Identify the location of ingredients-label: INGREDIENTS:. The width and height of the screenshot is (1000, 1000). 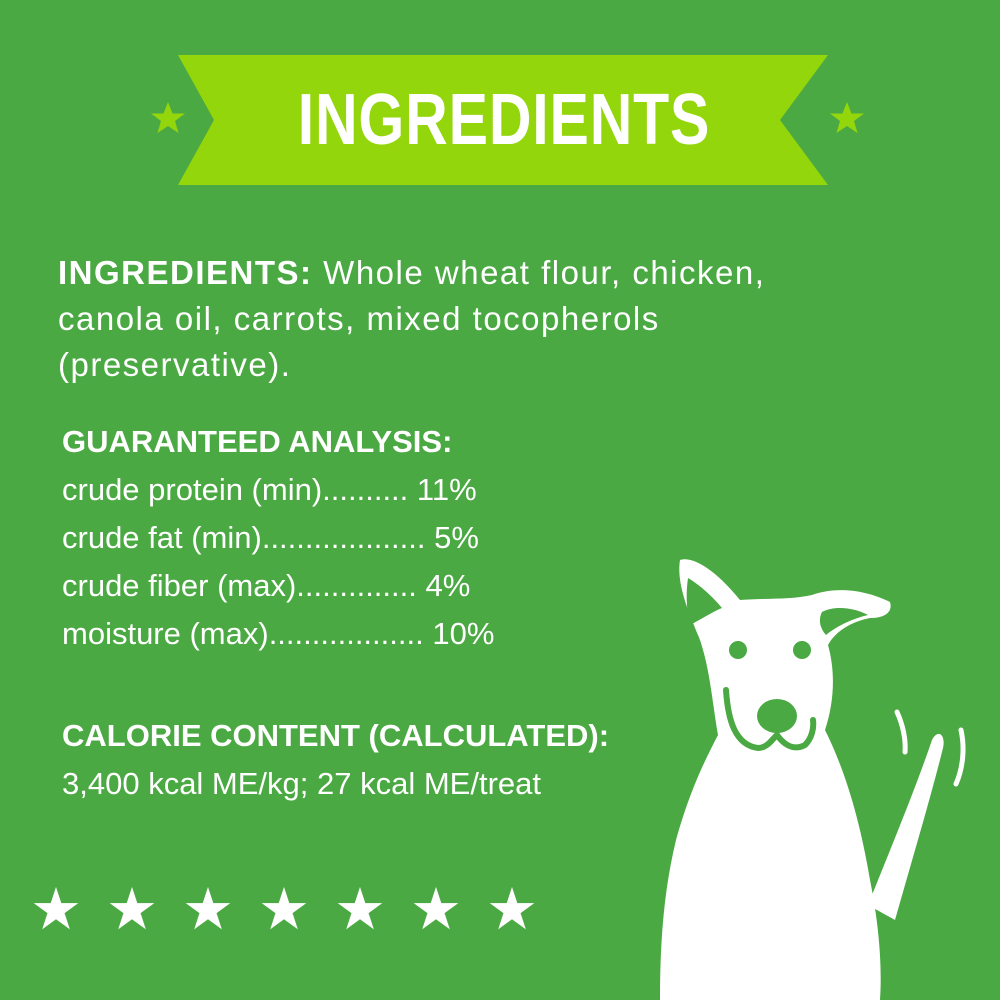
(185, 272).